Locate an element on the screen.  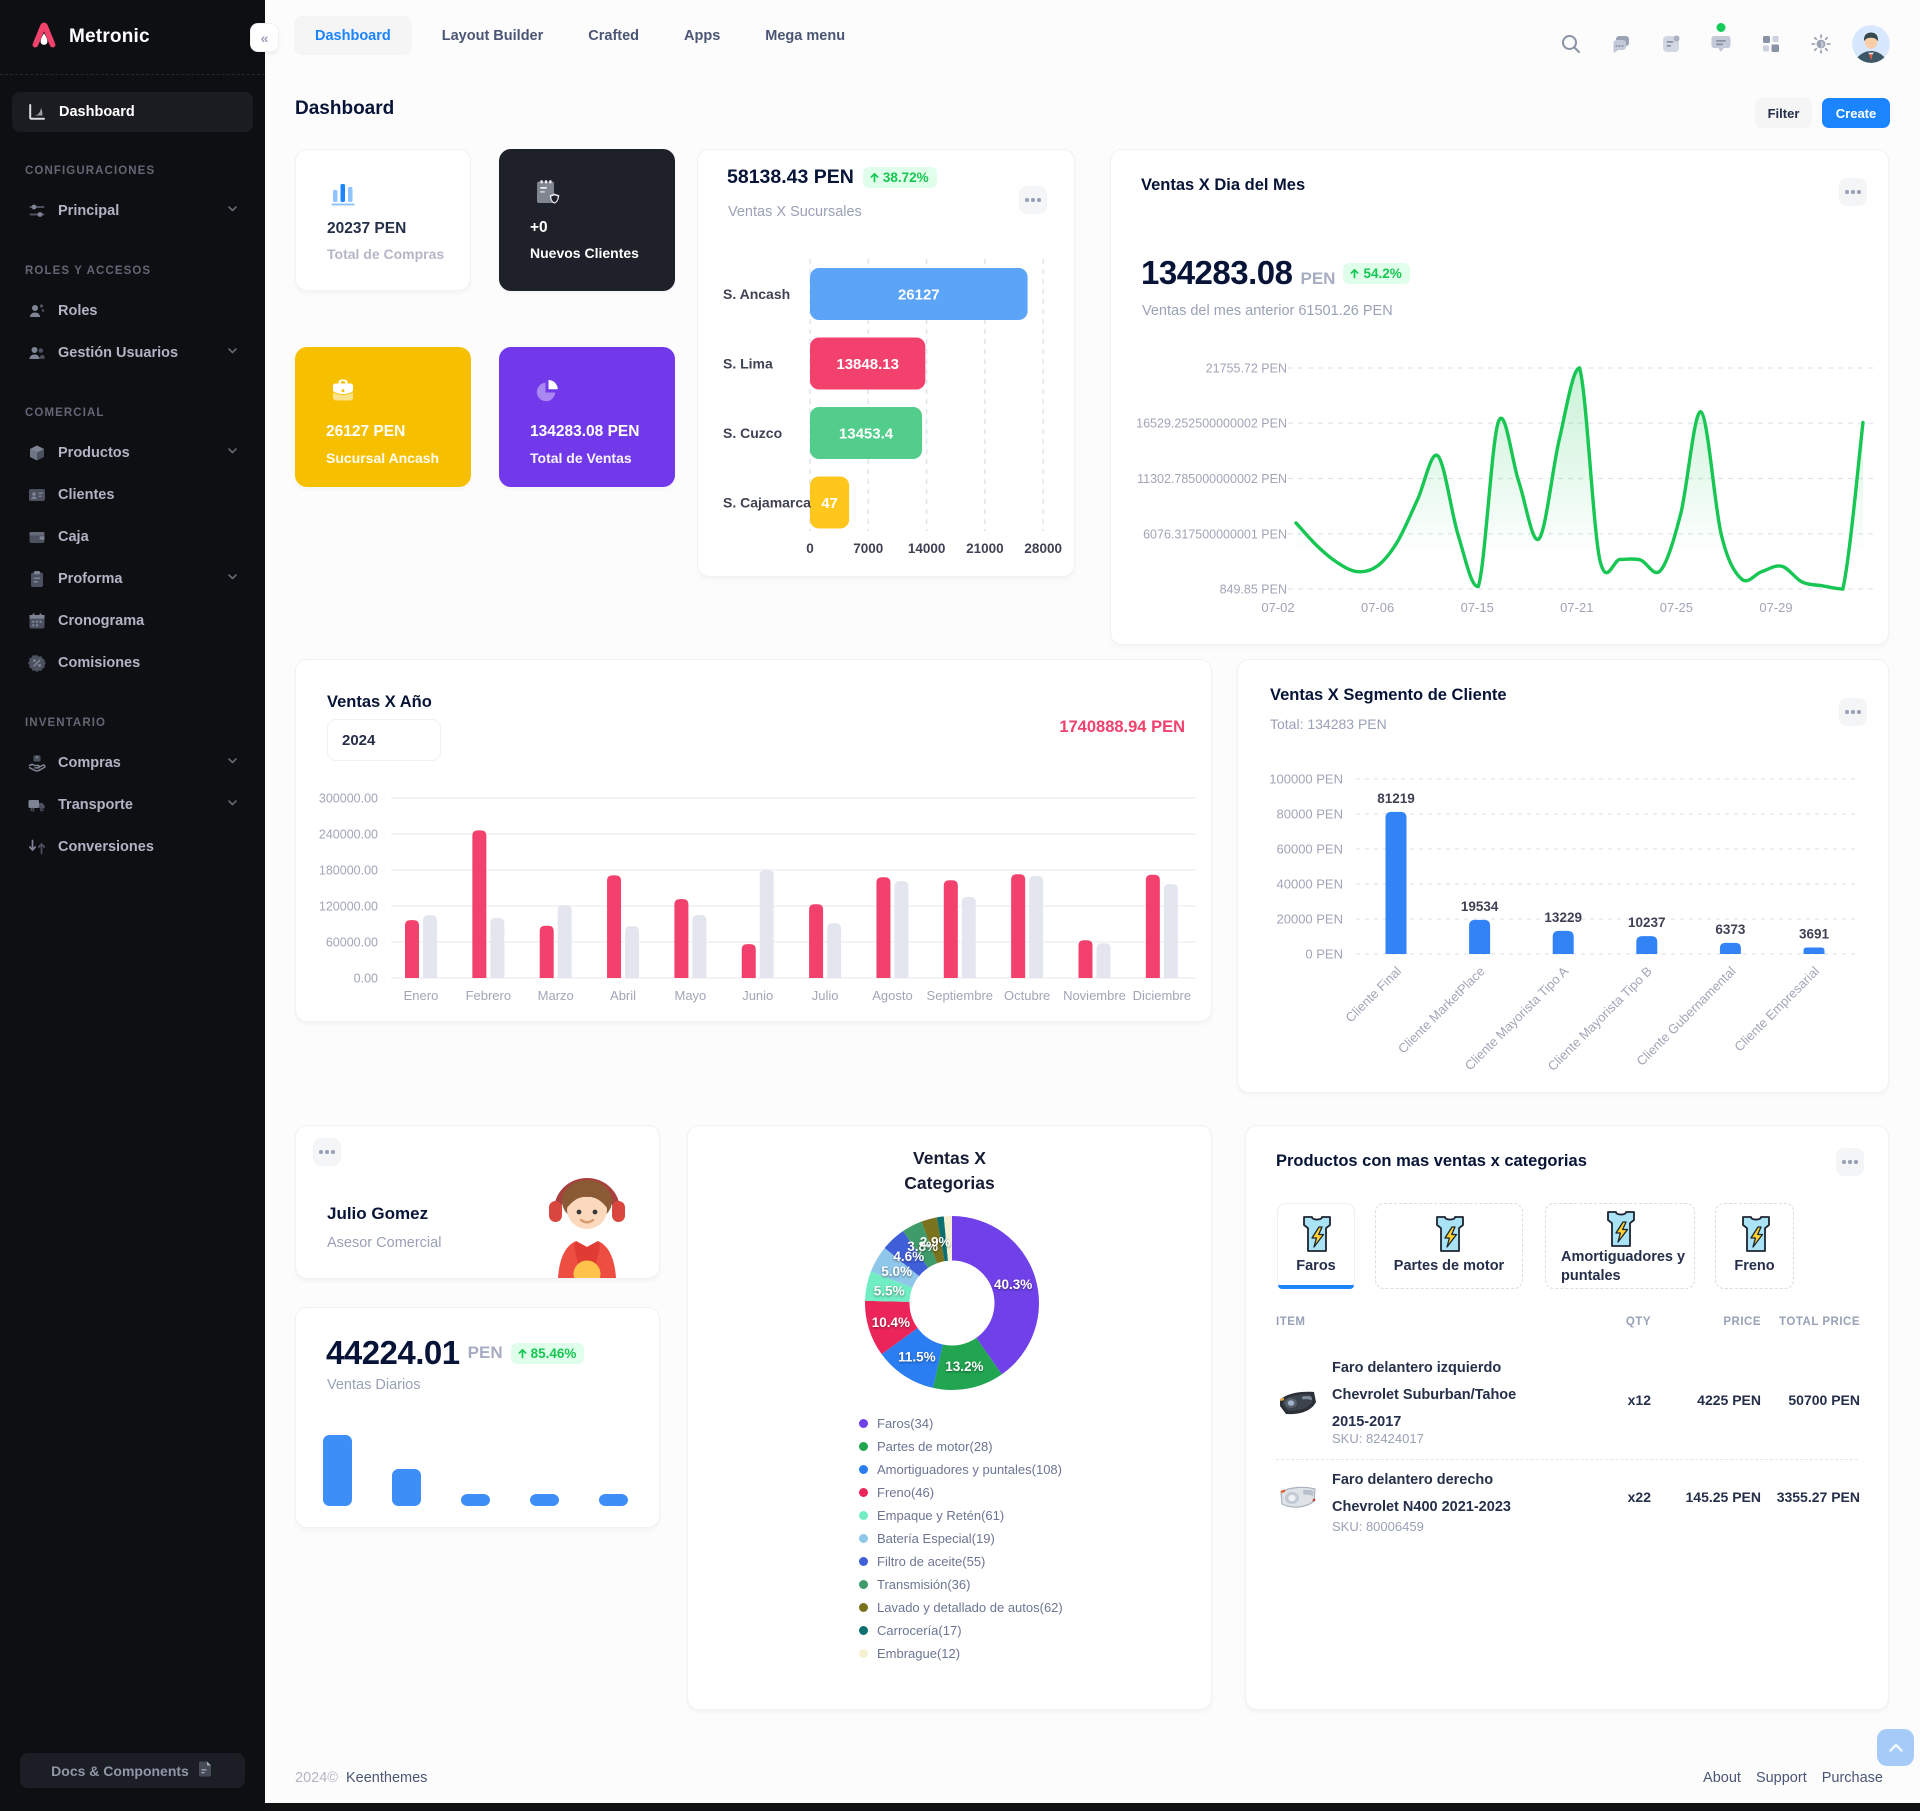
nav-item-mega-menu: Mega menu is located at coordinates (805, 35).